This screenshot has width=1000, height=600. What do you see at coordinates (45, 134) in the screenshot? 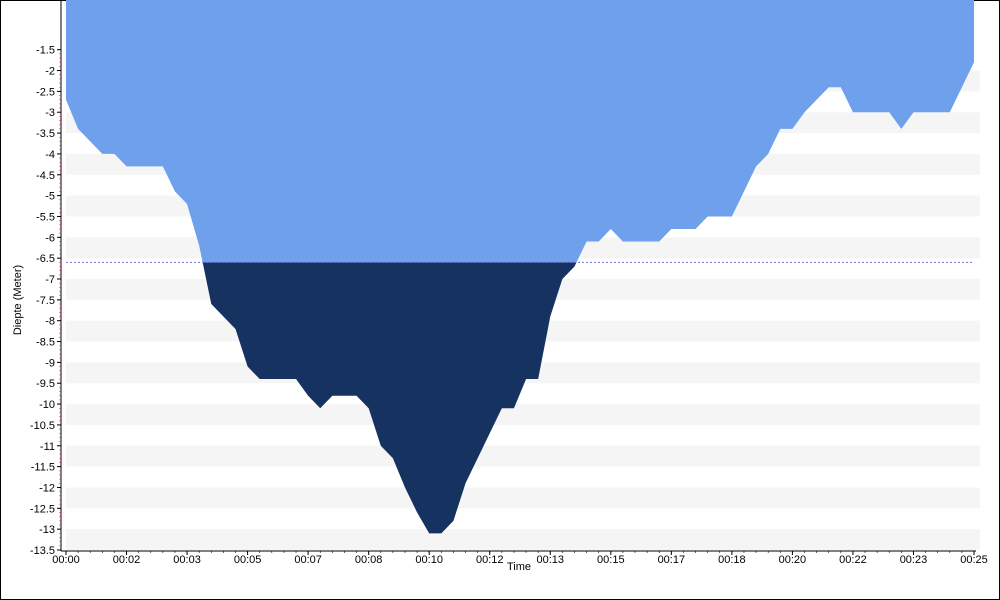
I see `y-tick-label: -3.5` at bounding box center [45, 134].